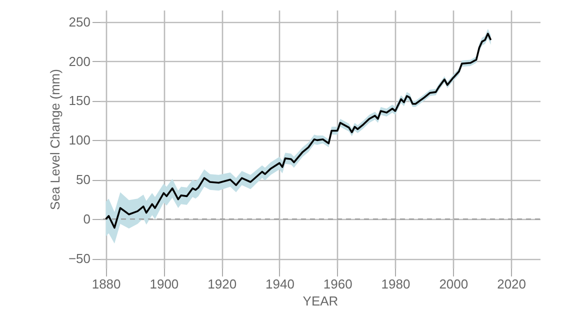 This screenshot has height=330, width=580. Describe the element at coordinates (164, 284) in the screenshot. I see `x-tick-label: 1900` at that location.